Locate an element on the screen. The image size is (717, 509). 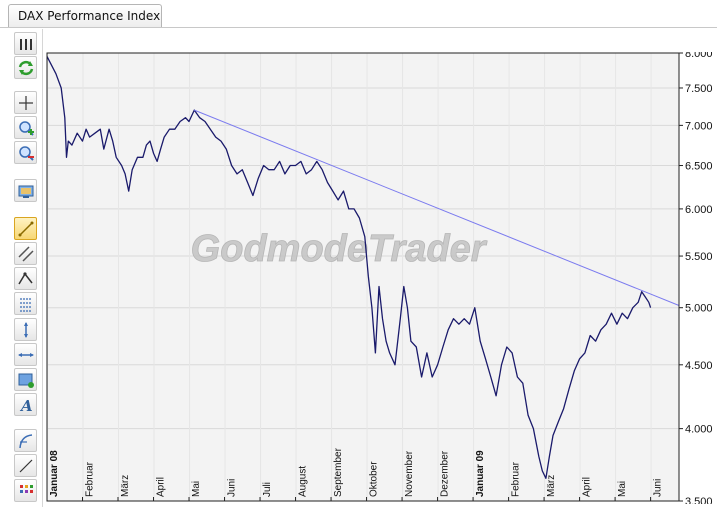
screenshot-button is located at coordinates (25, 190).